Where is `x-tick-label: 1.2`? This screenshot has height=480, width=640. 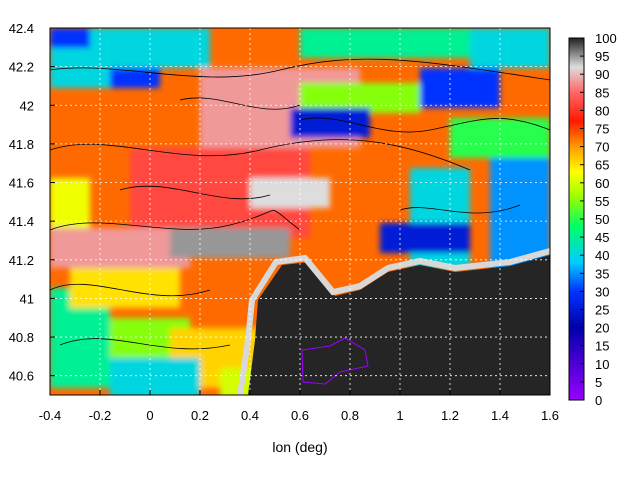 x-tick-label: 1.2 is located at coordinates (450, 415).